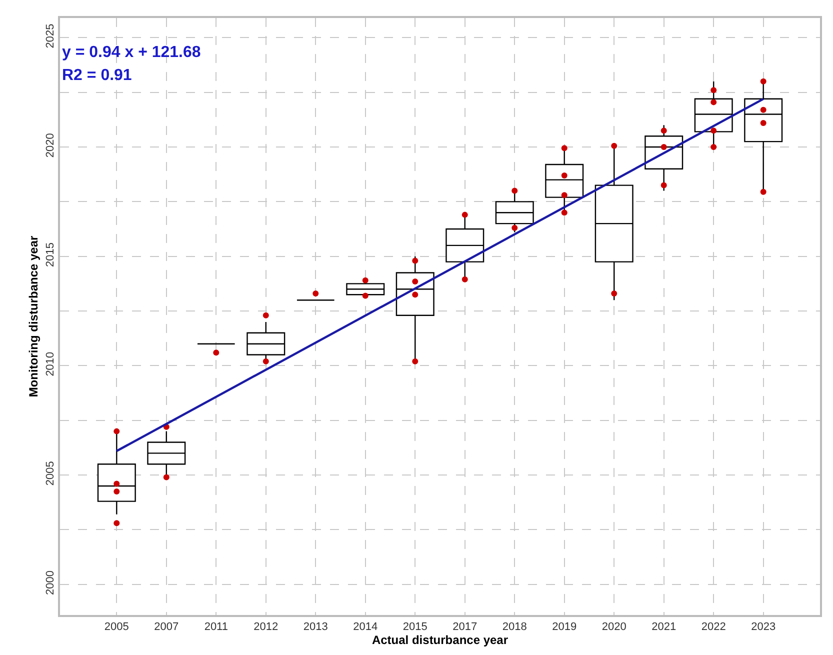  What do you see at coordinates (97, 75) in the screenshot?
I see `annotation: R2 = 0.91` at bounding box center [97, 75].